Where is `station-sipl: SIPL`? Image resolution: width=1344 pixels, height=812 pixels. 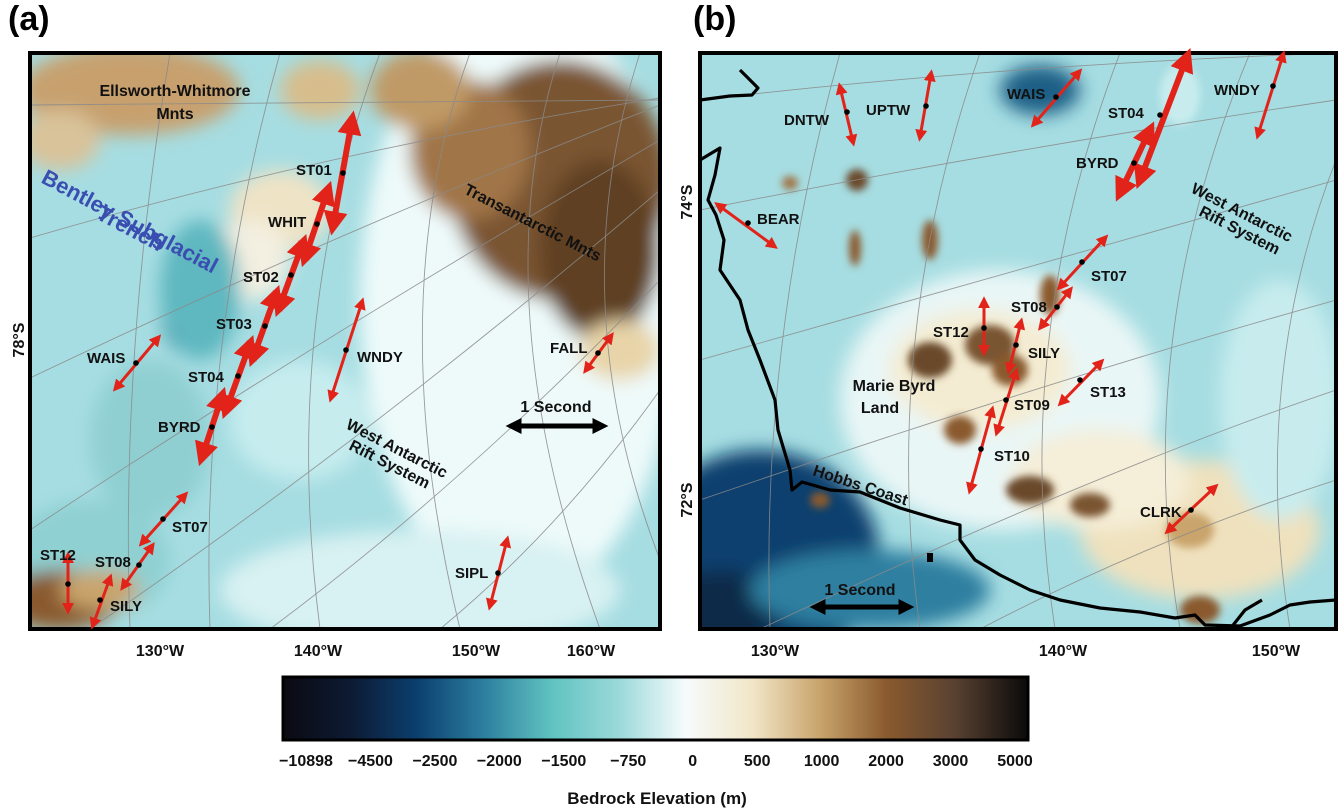
station-sipl: SIPL is located at coordinates (483, 573).